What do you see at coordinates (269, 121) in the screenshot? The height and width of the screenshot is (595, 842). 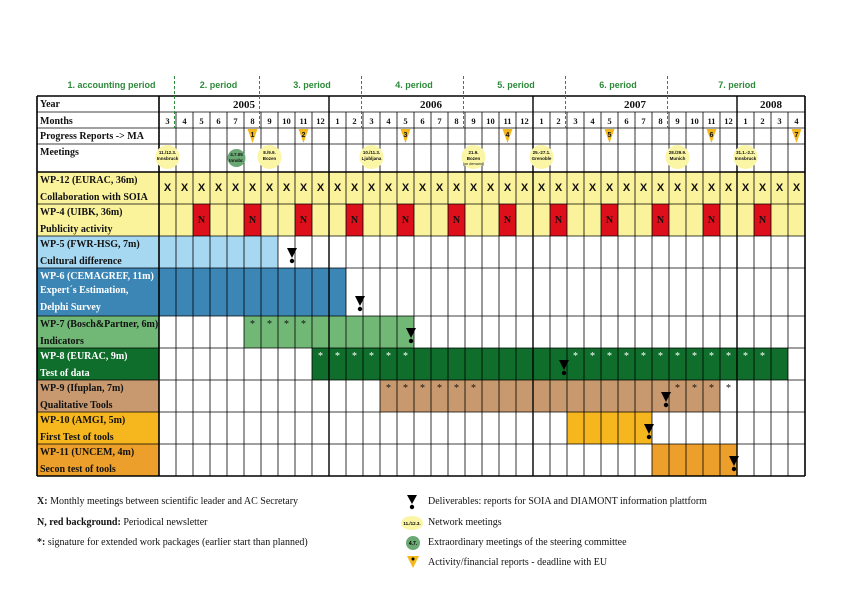 I see `month-cell: 9` at bounding box center [269, 121].